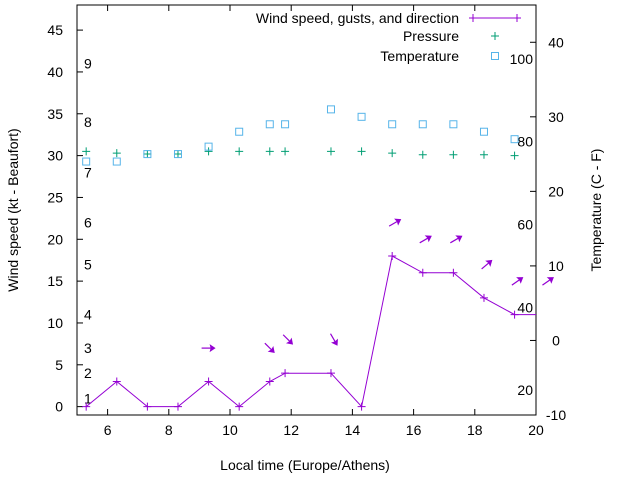  What do you see at coordinates (556, 42) in the screenshot?
I see `y-right-tick-label: 40` at bounding box center [556, 42].